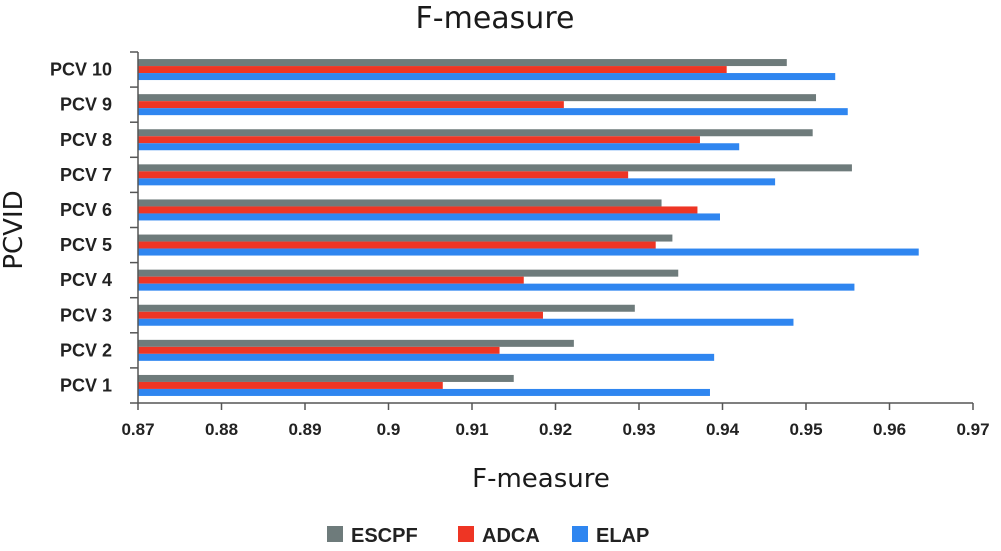 The height and width of the screenshot is (551, 1001). What do you see at coordinates (86, 280) in the screenshot?
I see `category-label: PCV 4` at bounding box center [86, 280].